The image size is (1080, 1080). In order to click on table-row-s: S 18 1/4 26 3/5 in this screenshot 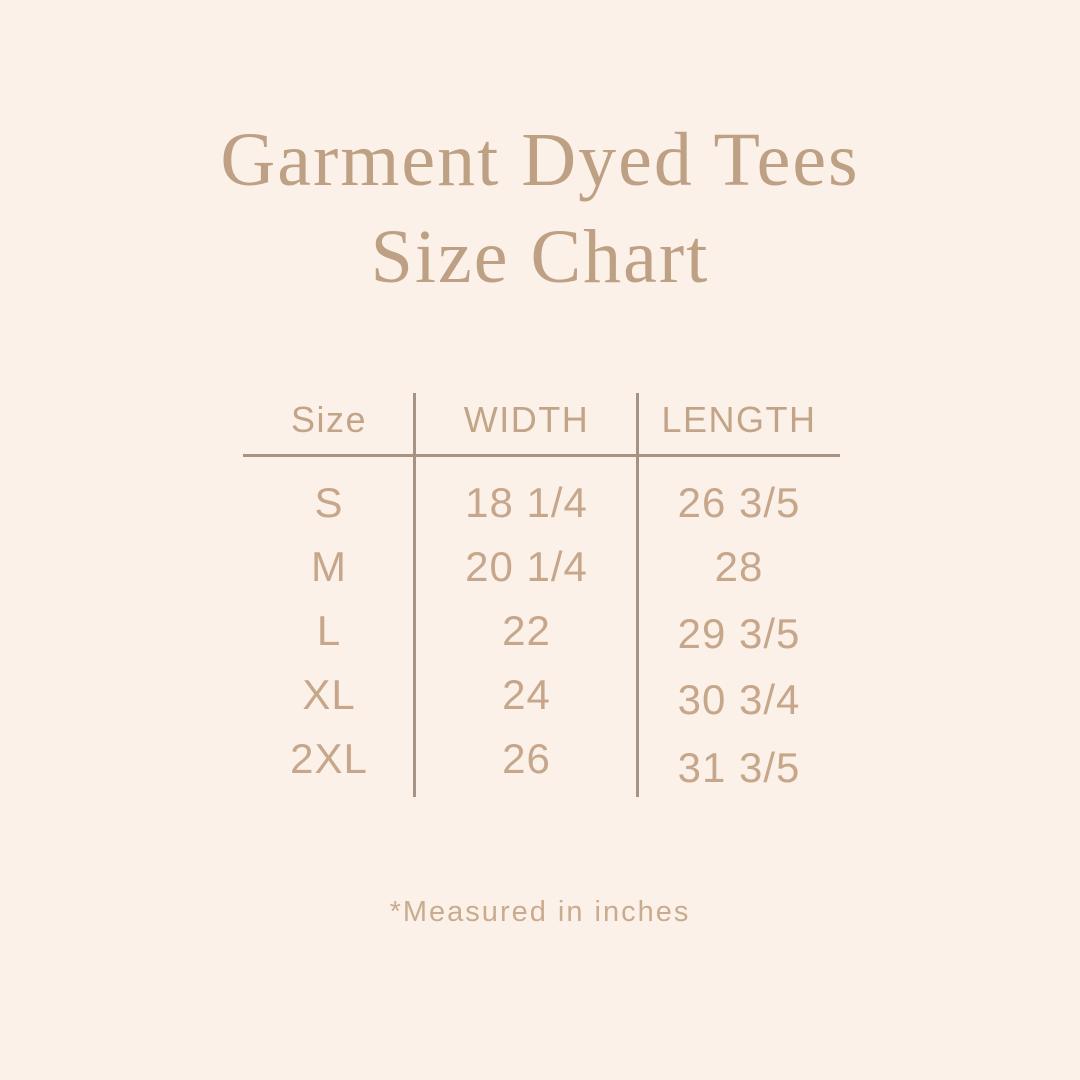, I will do `click(541, 503)`.